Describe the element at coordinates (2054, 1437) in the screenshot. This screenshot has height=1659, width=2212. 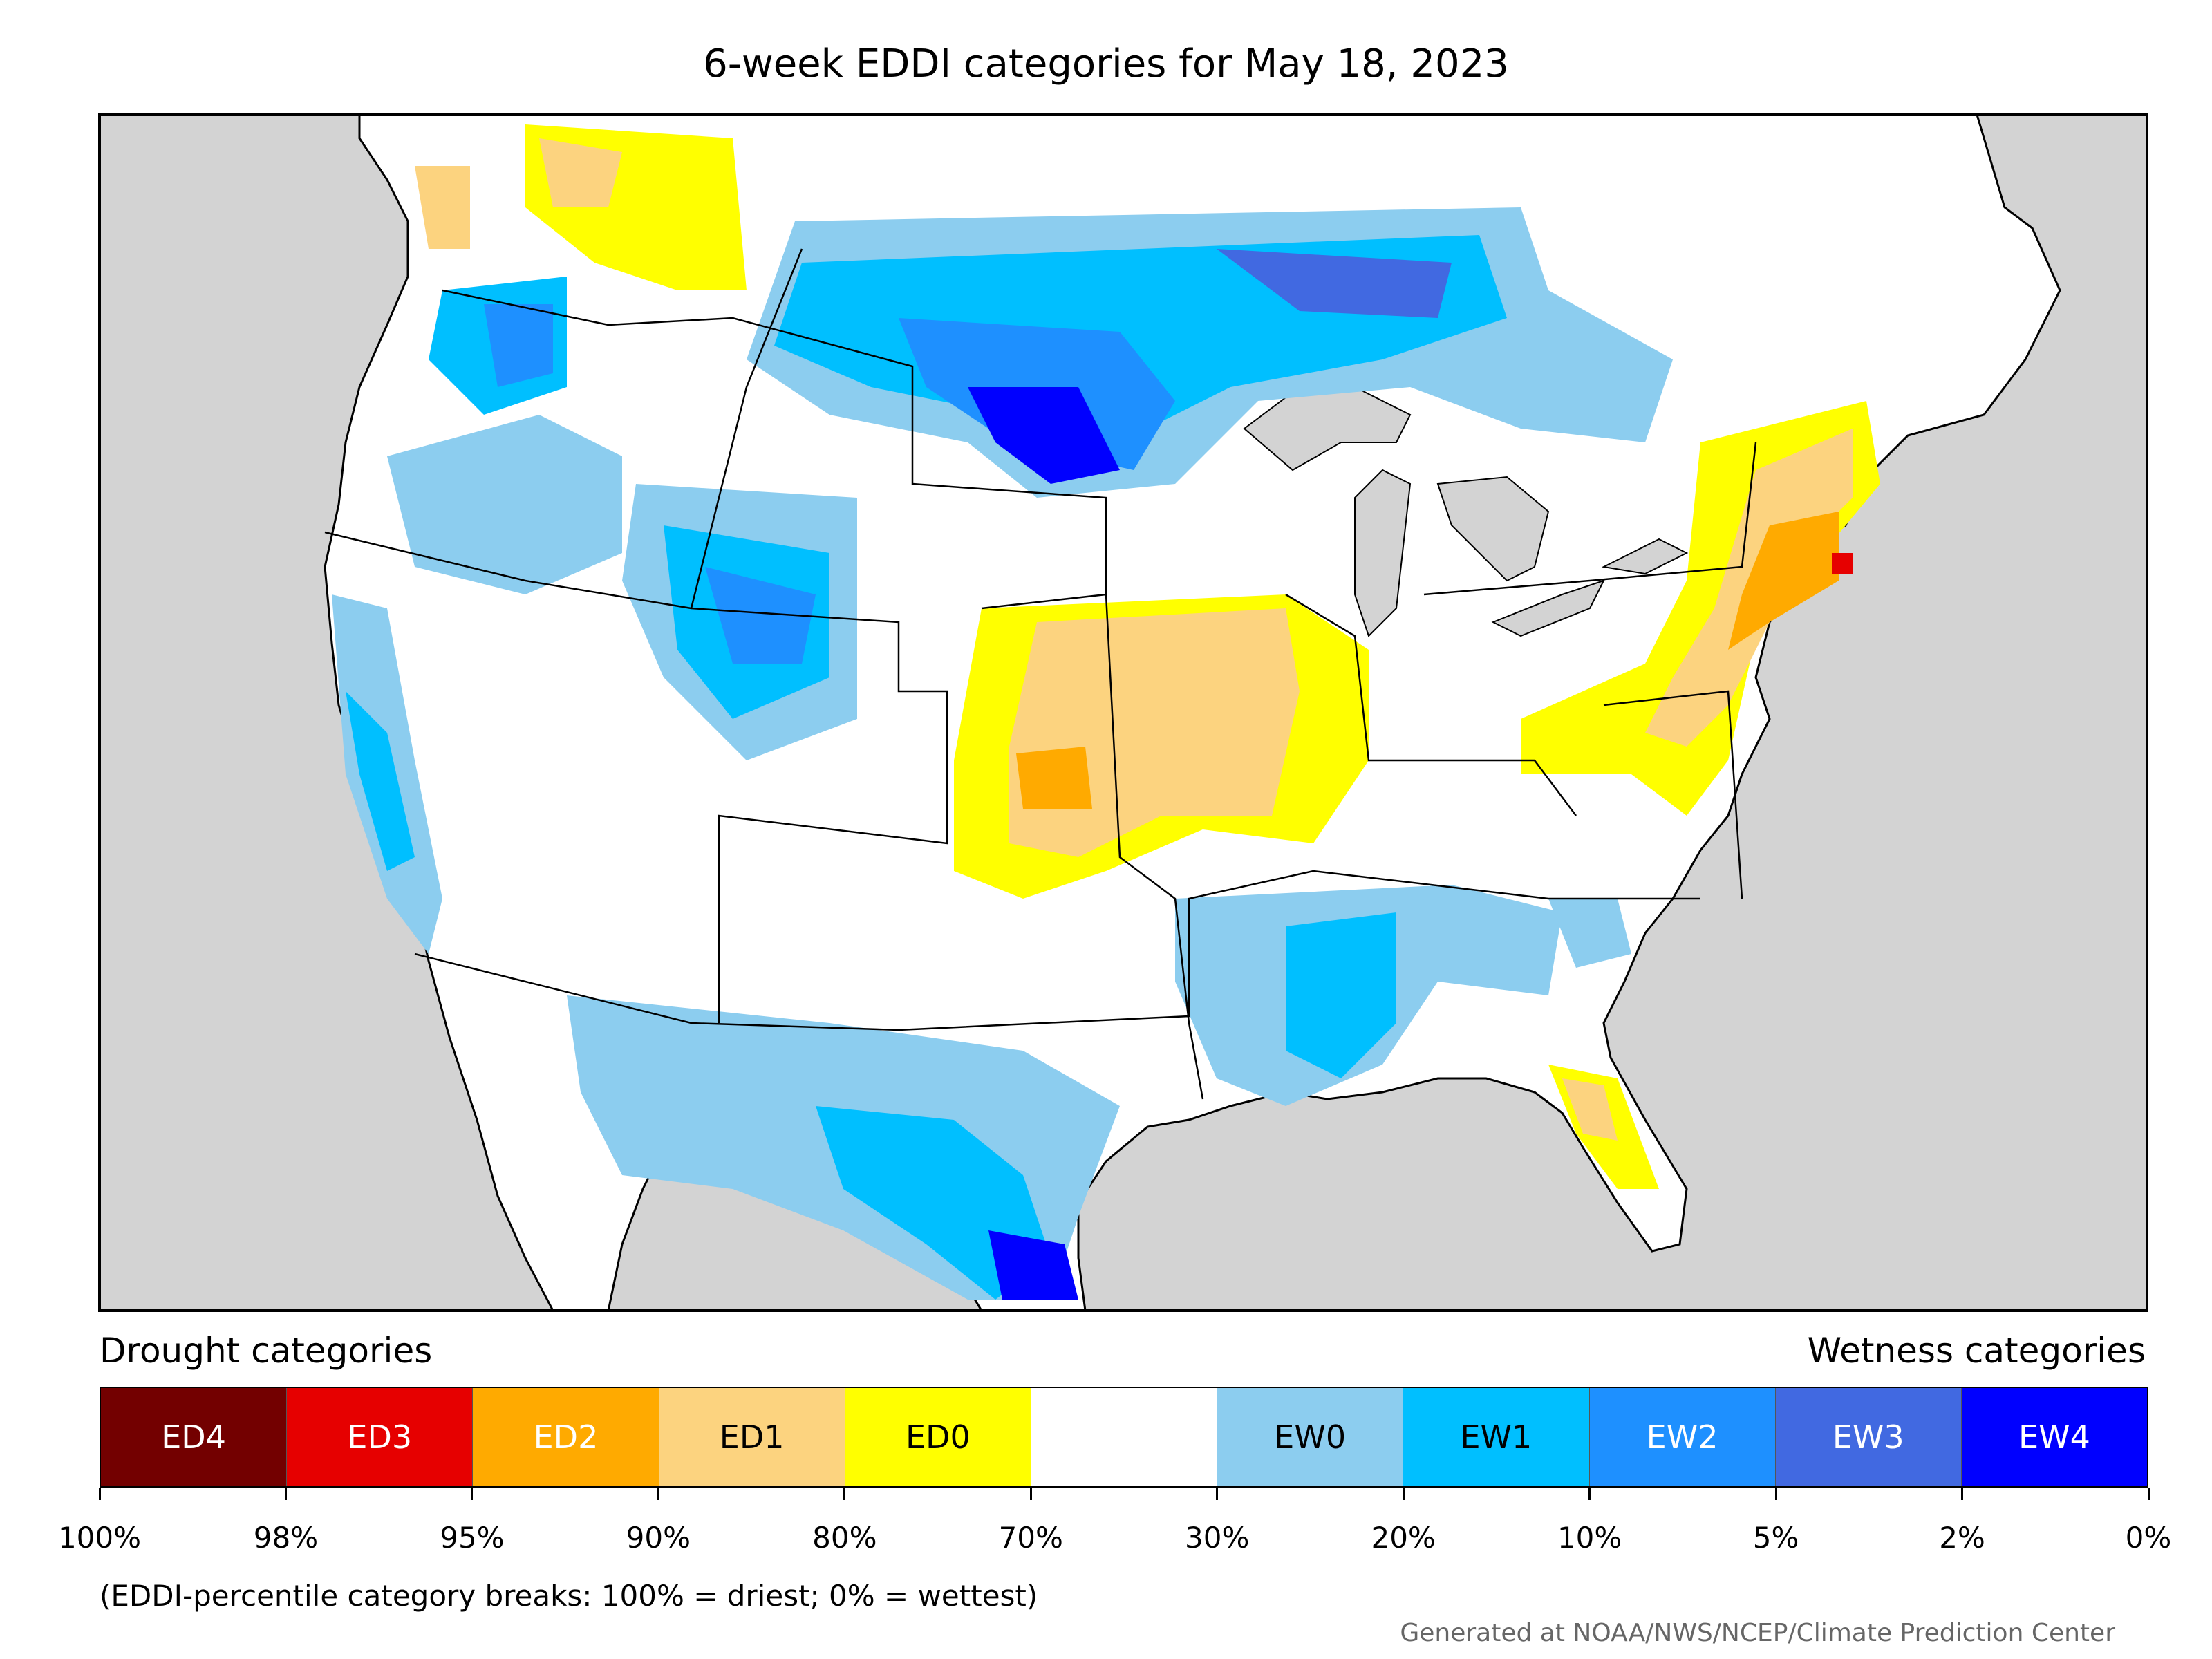
I see `category-swatch-ew4: EW4` at that location.